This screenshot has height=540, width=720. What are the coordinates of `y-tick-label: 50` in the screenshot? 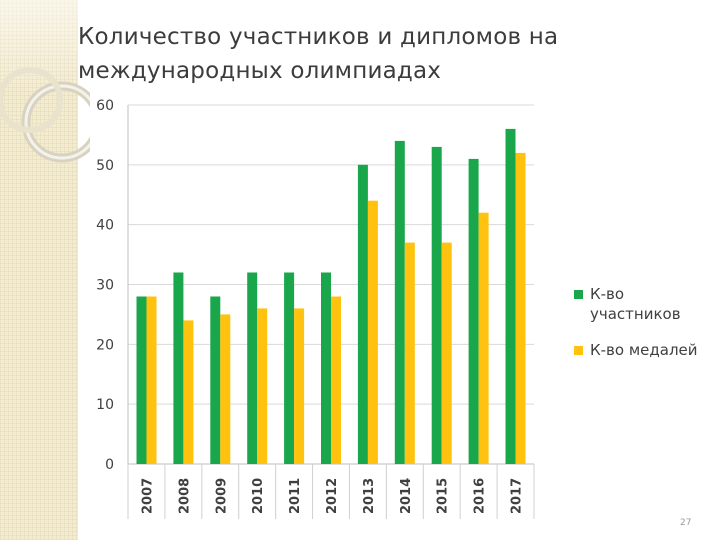 It's located at (105, 166).